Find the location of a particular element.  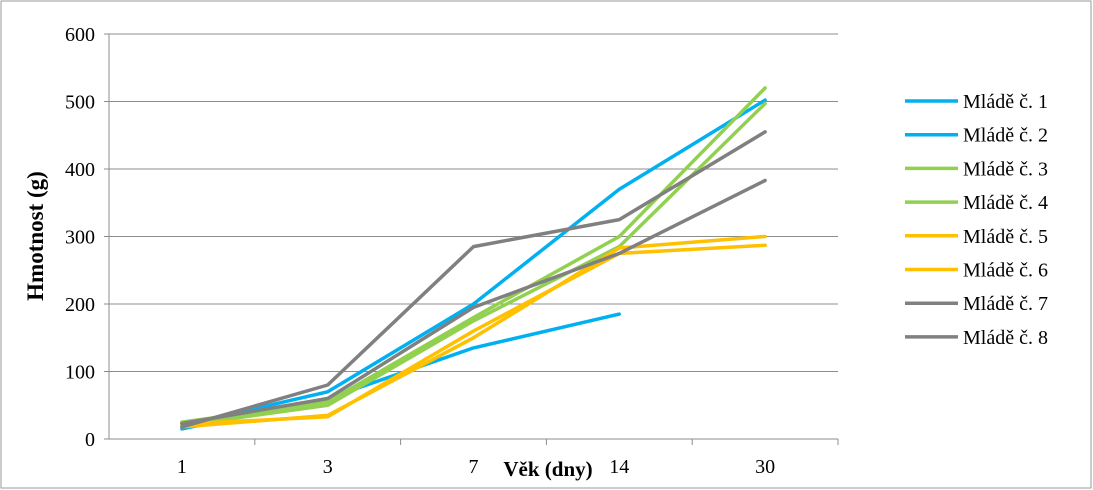

x-tick-label: 3 is located at coordinates (328, 467).